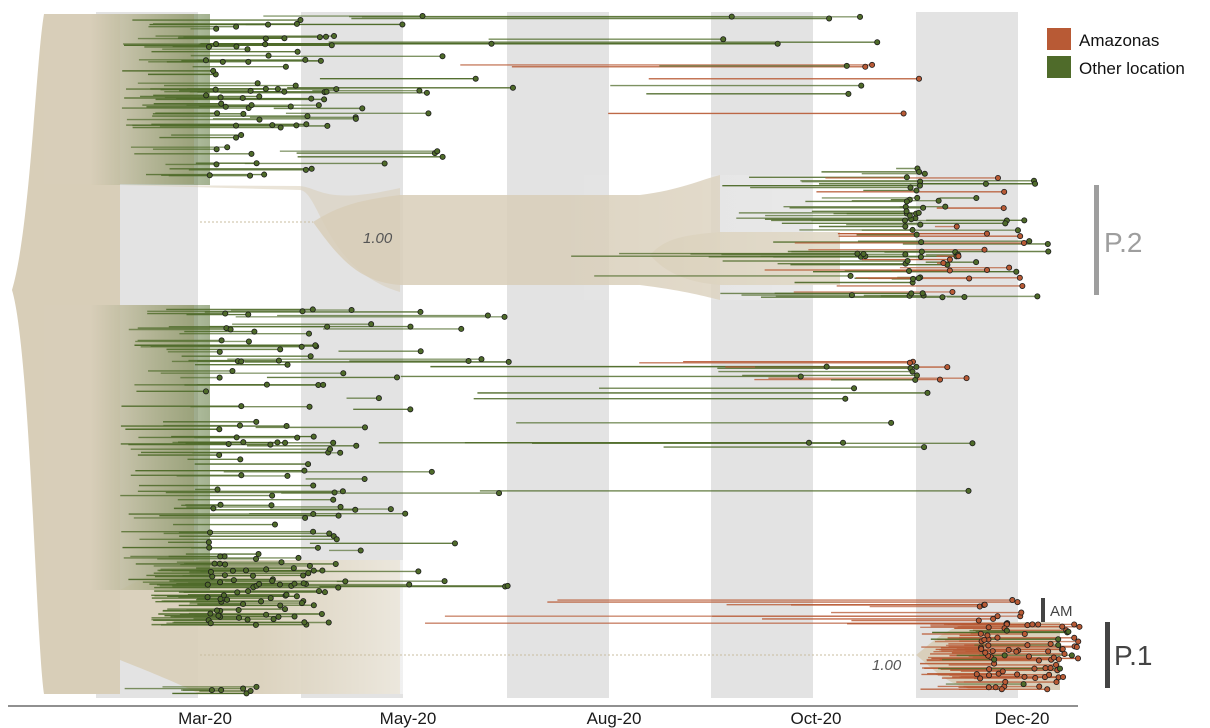 The width and height of the screenshot is (1210, 728). I want to click on p2-support-value: 1.00, so click(378, 238).